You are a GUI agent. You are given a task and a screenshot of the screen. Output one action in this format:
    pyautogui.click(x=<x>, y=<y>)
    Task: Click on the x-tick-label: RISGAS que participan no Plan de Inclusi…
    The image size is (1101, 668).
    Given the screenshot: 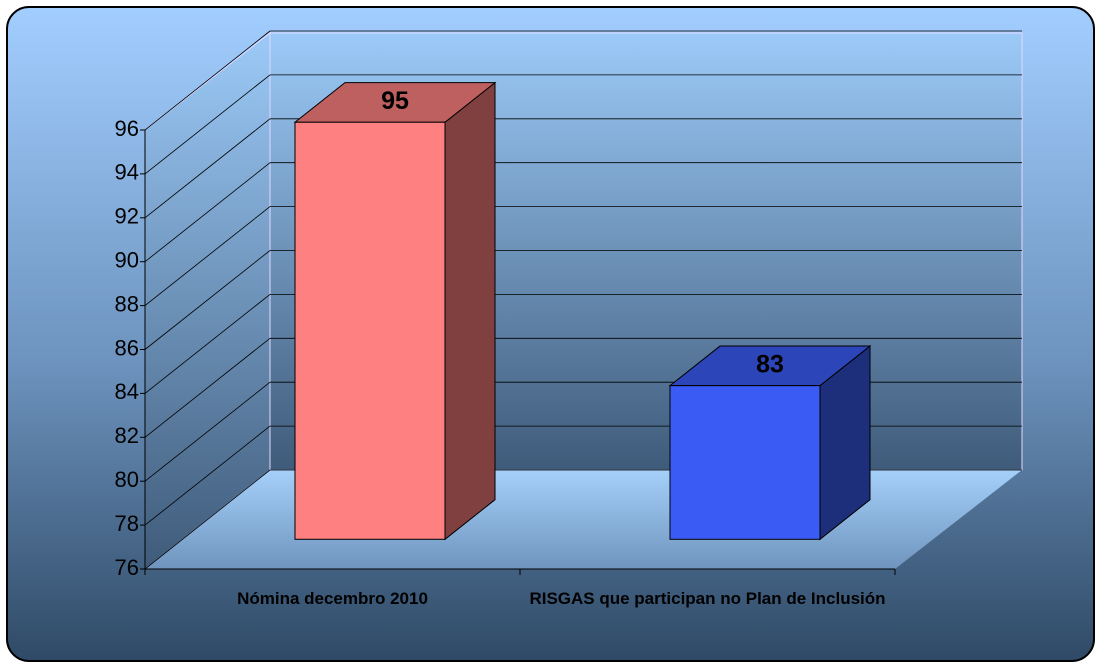 What is the action you would take?
    pyautogui.click(x=707, y=598)
    